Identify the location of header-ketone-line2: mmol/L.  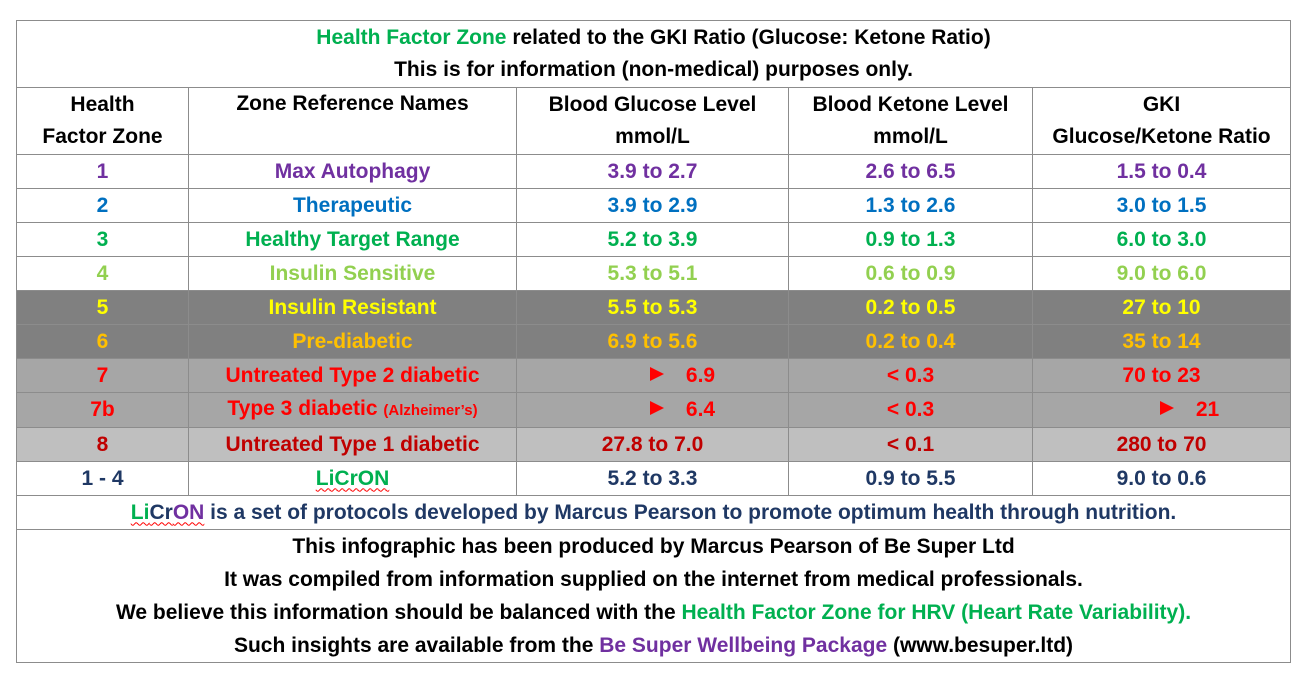
(910, 136).